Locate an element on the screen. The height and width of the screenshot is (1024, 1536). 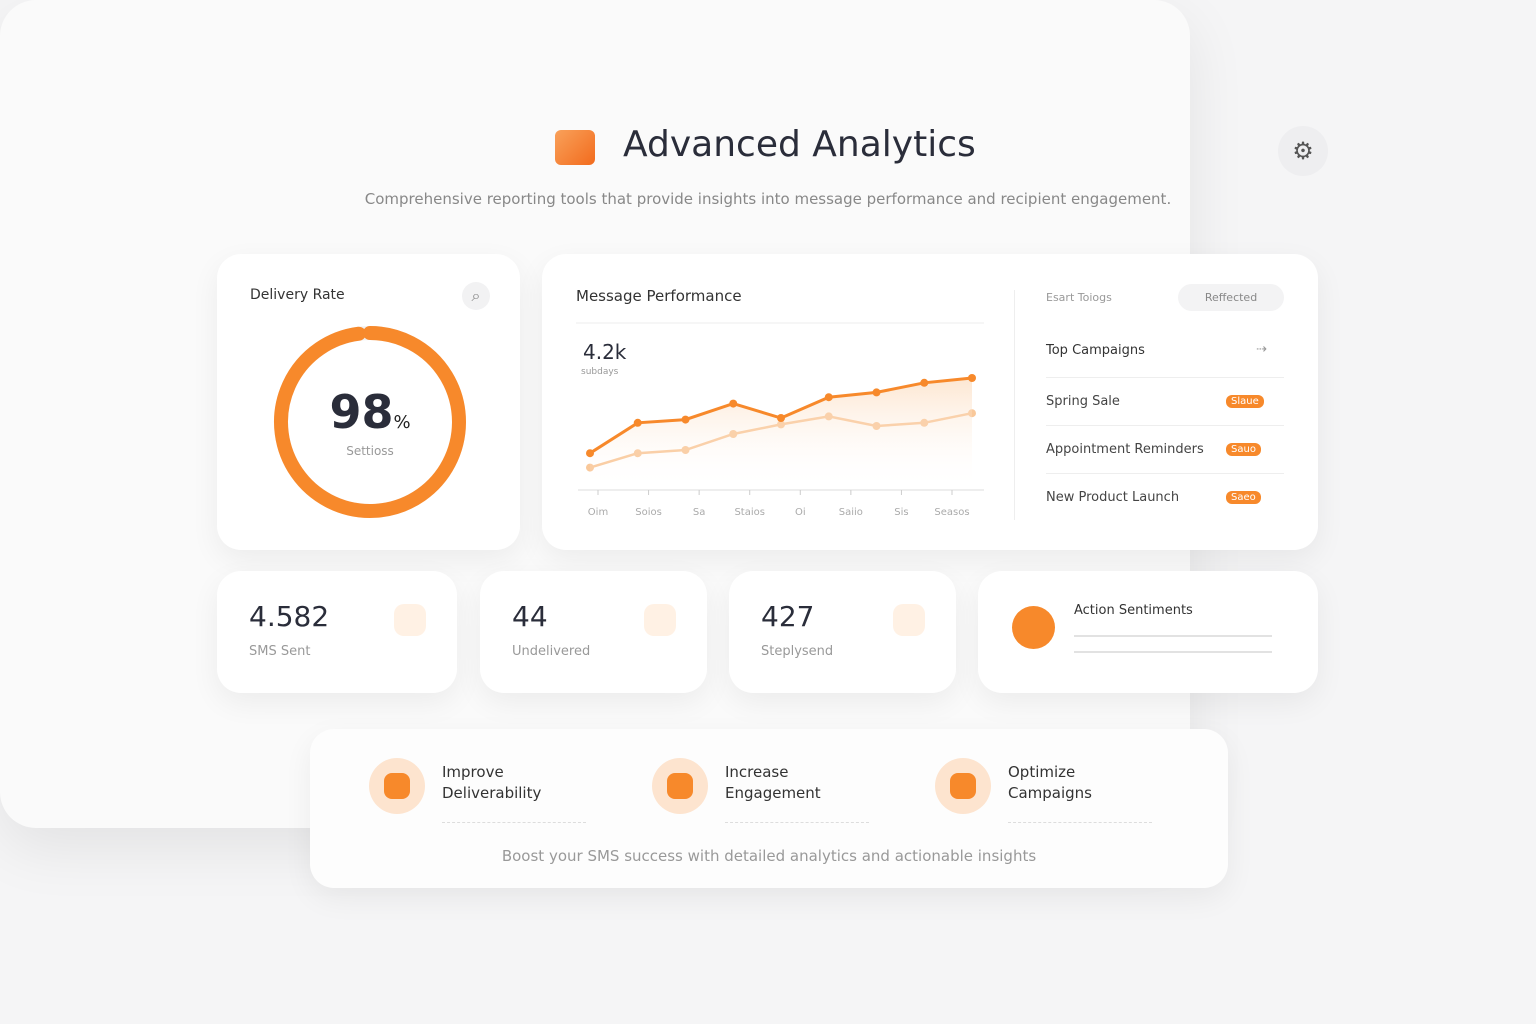
features-card is located at coordinates (769, 808).